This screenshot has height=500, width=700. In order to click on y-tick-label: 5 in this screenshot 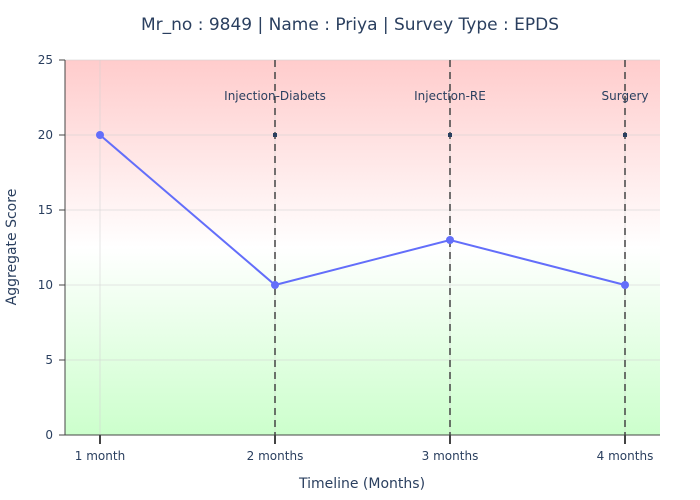, I will do `click(49, 360)`.